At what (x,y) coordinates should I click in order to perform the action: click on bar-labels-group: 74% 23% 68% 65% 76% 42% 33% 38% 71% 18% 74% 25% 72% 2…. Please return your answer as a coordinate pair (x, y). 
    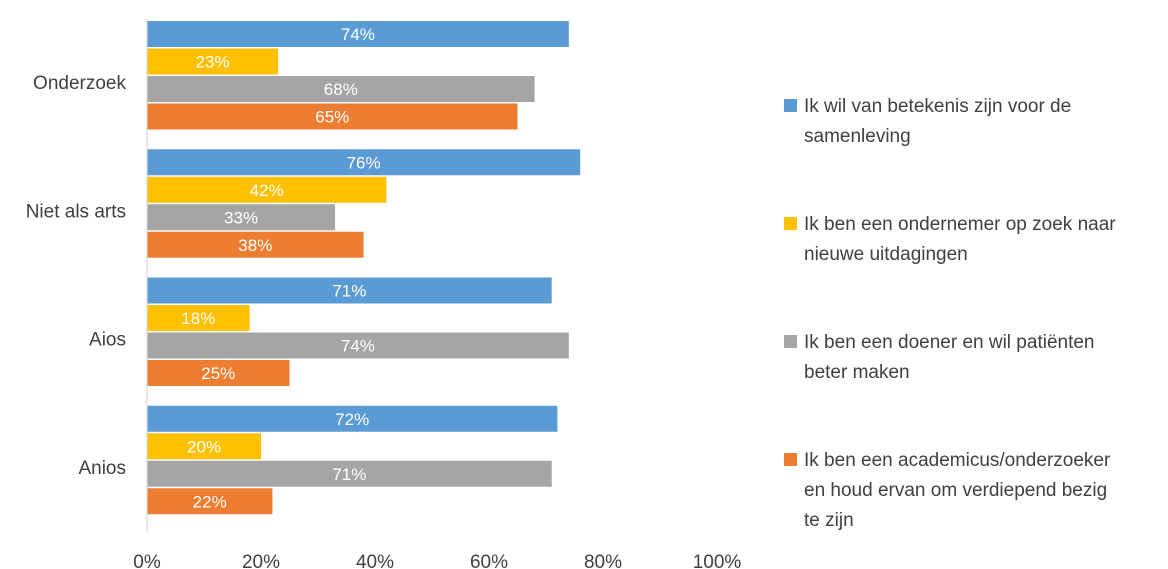
    Looking at the image, I should click on (280, 268).